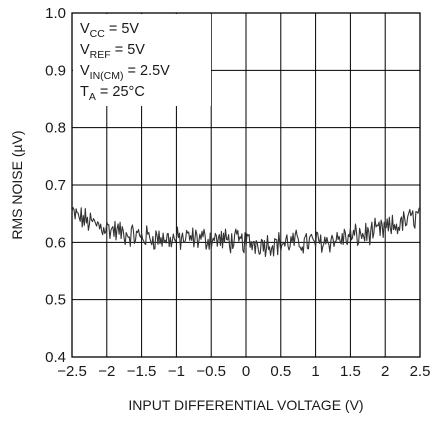 The height and width of the screenshot is (421, 436). What do you see at coordinates (142, 371) in the screenshot?
I see `x-tick-label: −1.5` at bounding box center [142, 371].